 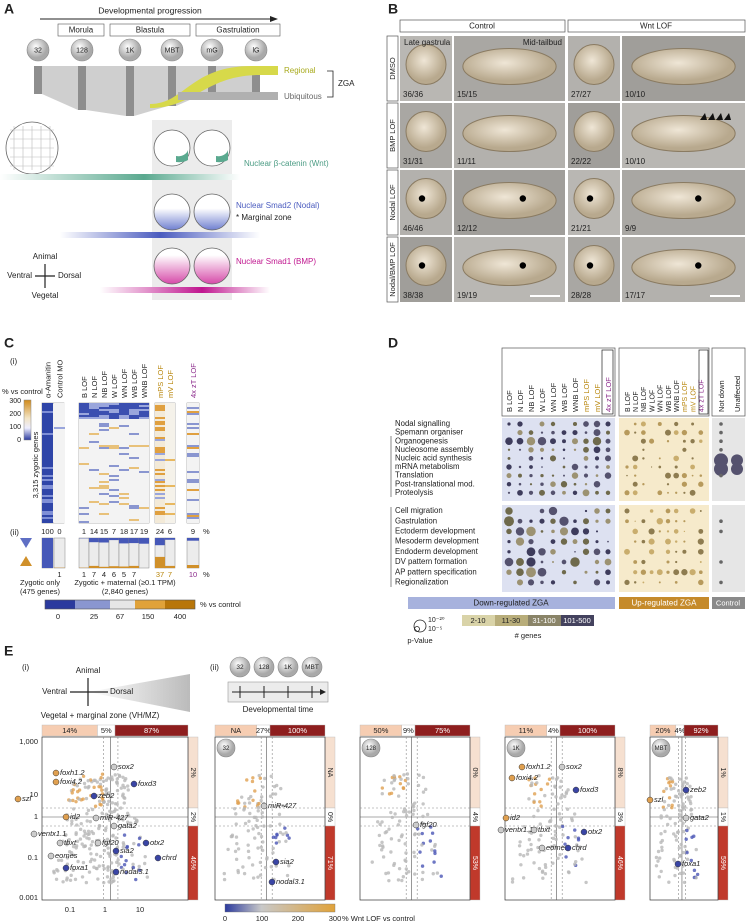 What do you see at coordinates (419, 640) in the screenshot?
I see `legend-title: p-Value` at bounding box center [419, 640].